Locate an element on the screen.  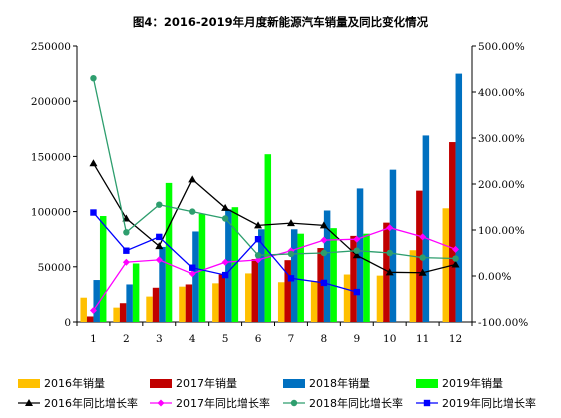
x-tick-label: 1 is located at coordinates (93, 339).